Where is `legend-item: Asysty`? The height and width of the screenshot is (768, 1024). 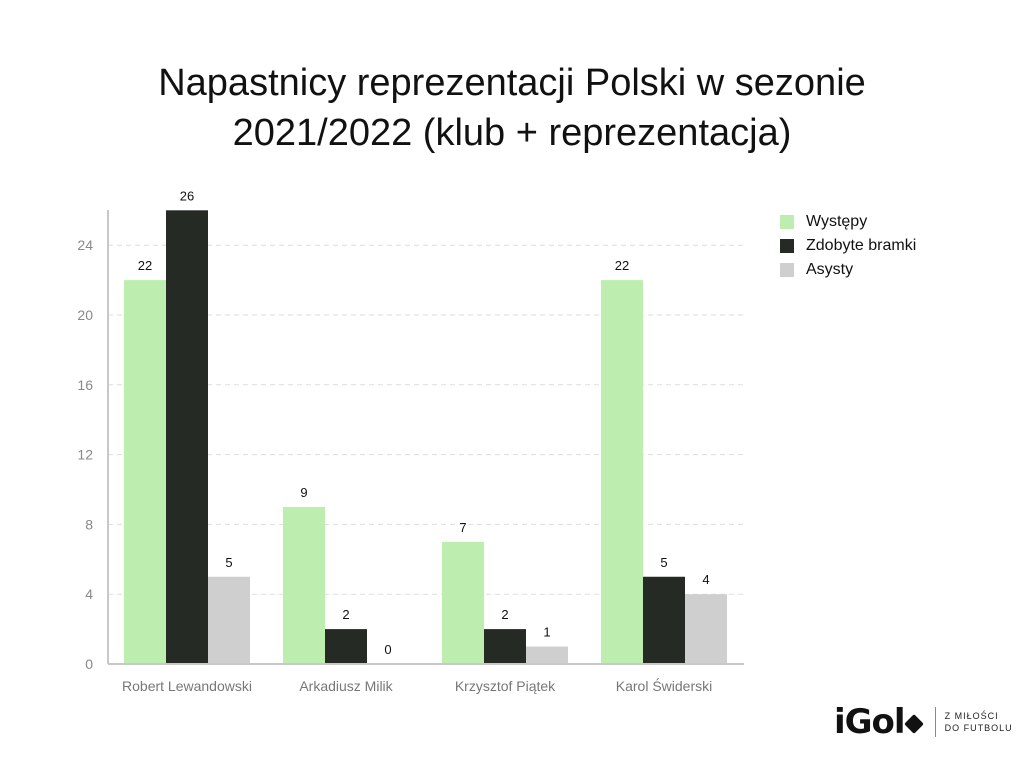 legend-item: Asysty is located at coordinates (848, 270).